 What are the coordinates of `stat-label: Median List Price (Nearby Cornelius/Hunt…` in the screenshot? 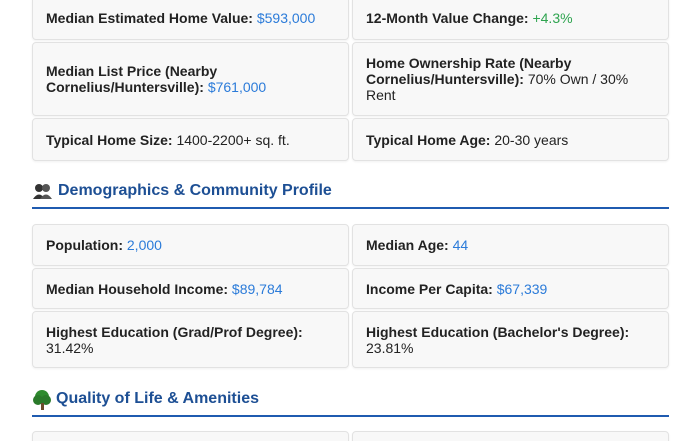 It's located at (132, 79).